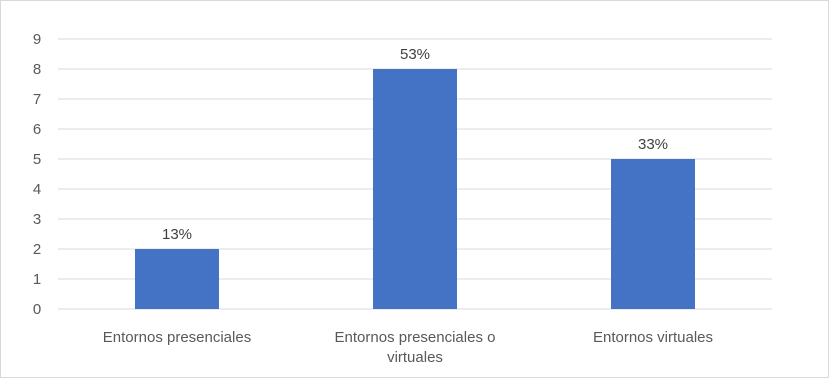 The height and width of the screenshot is (379, 830). What do you see at coordinates (177, 234) in the screenshot?
I see `data-label: 13%` at bounding box center [177, 234].